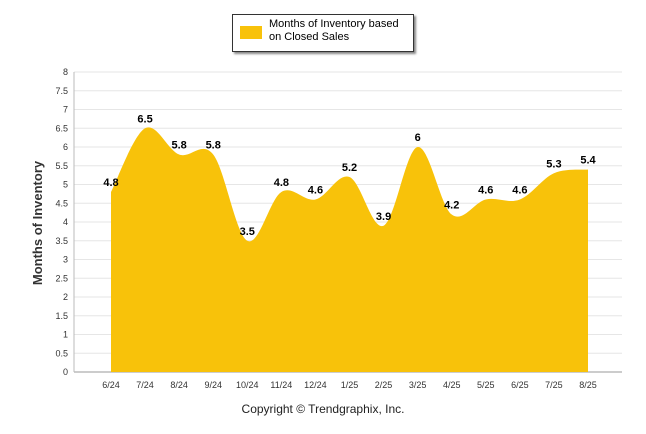 The image size is (646, 434). What do you see at coordinates (418, 385) in the screenshot?
I see `x-tick-label: 3/25` at bounding box center [418, 385].